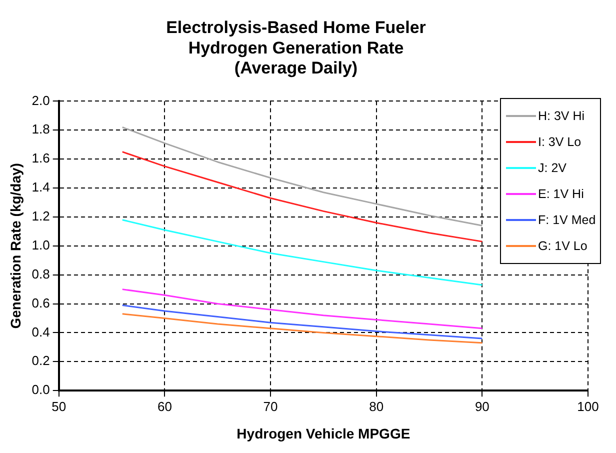 Image resolution: width=616 pixels, height=453 pixels. I want to click on legend-label: J: 2V, so click(552, 168).